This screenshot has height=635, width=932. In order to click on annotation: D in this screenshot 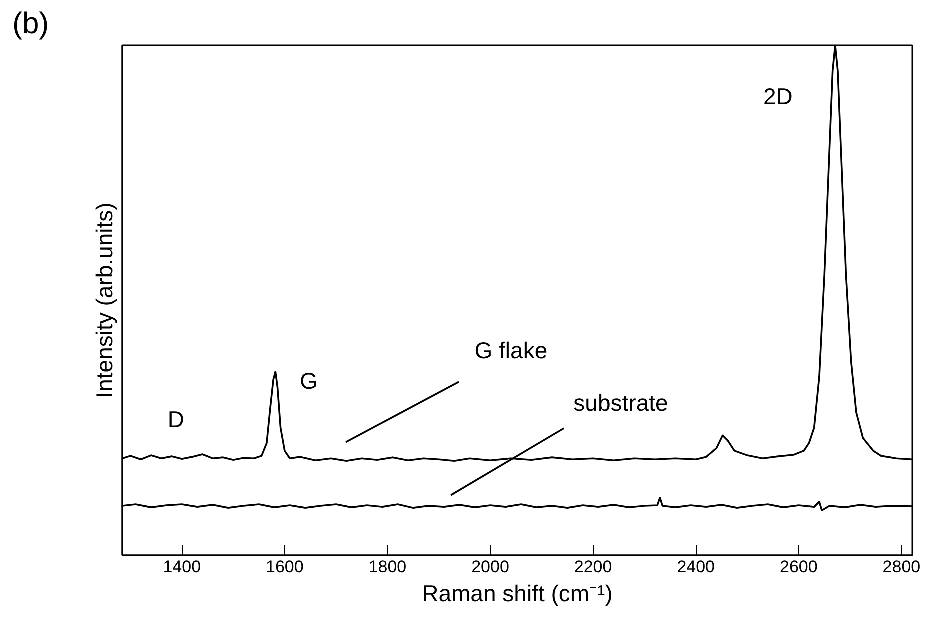, I will do `click(176, 419)`.